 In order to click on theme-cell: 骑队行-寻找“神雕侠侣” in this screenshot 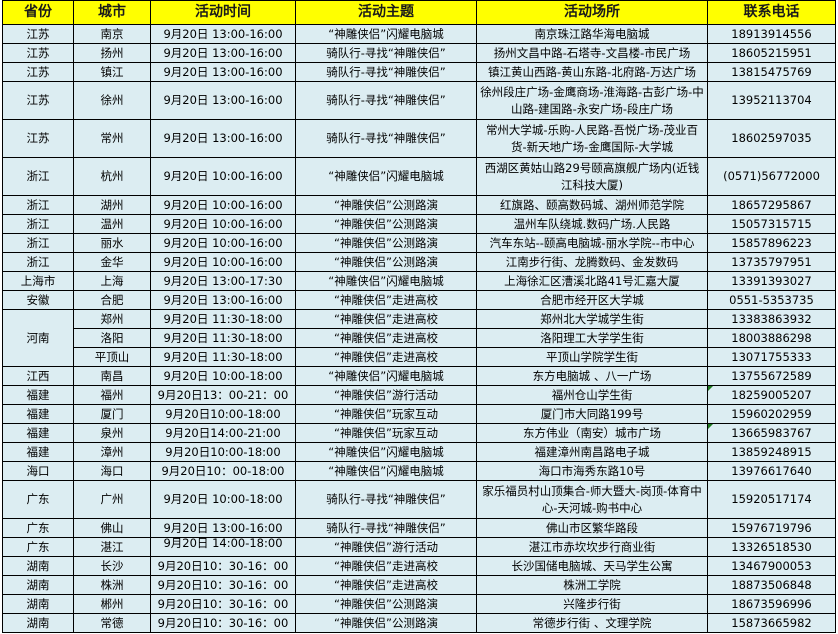, I will do `click(386, 528)`.